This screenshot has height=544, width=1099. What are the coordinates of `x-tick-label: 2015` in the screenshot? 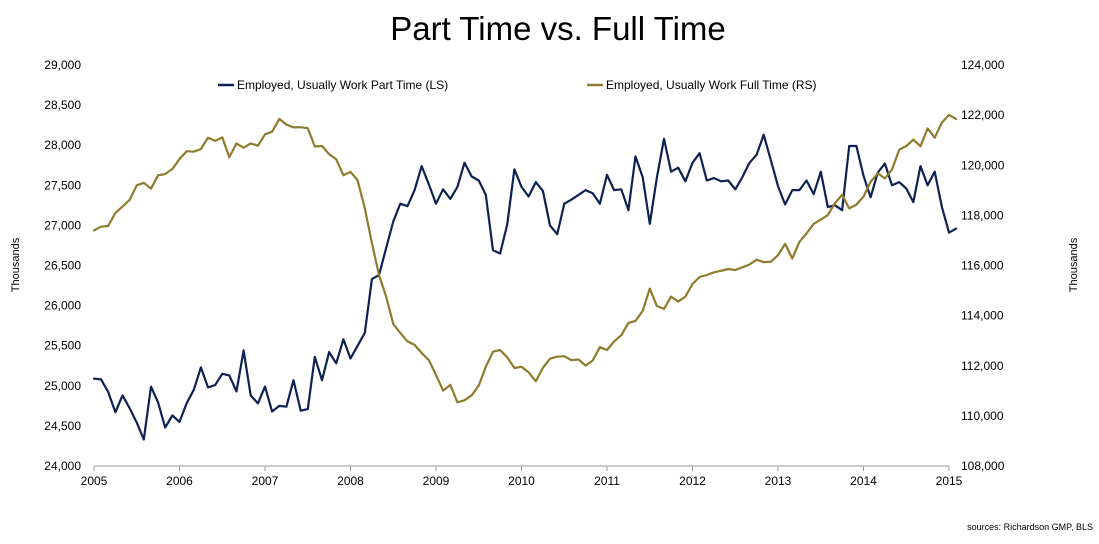 It's located at (949, 481).